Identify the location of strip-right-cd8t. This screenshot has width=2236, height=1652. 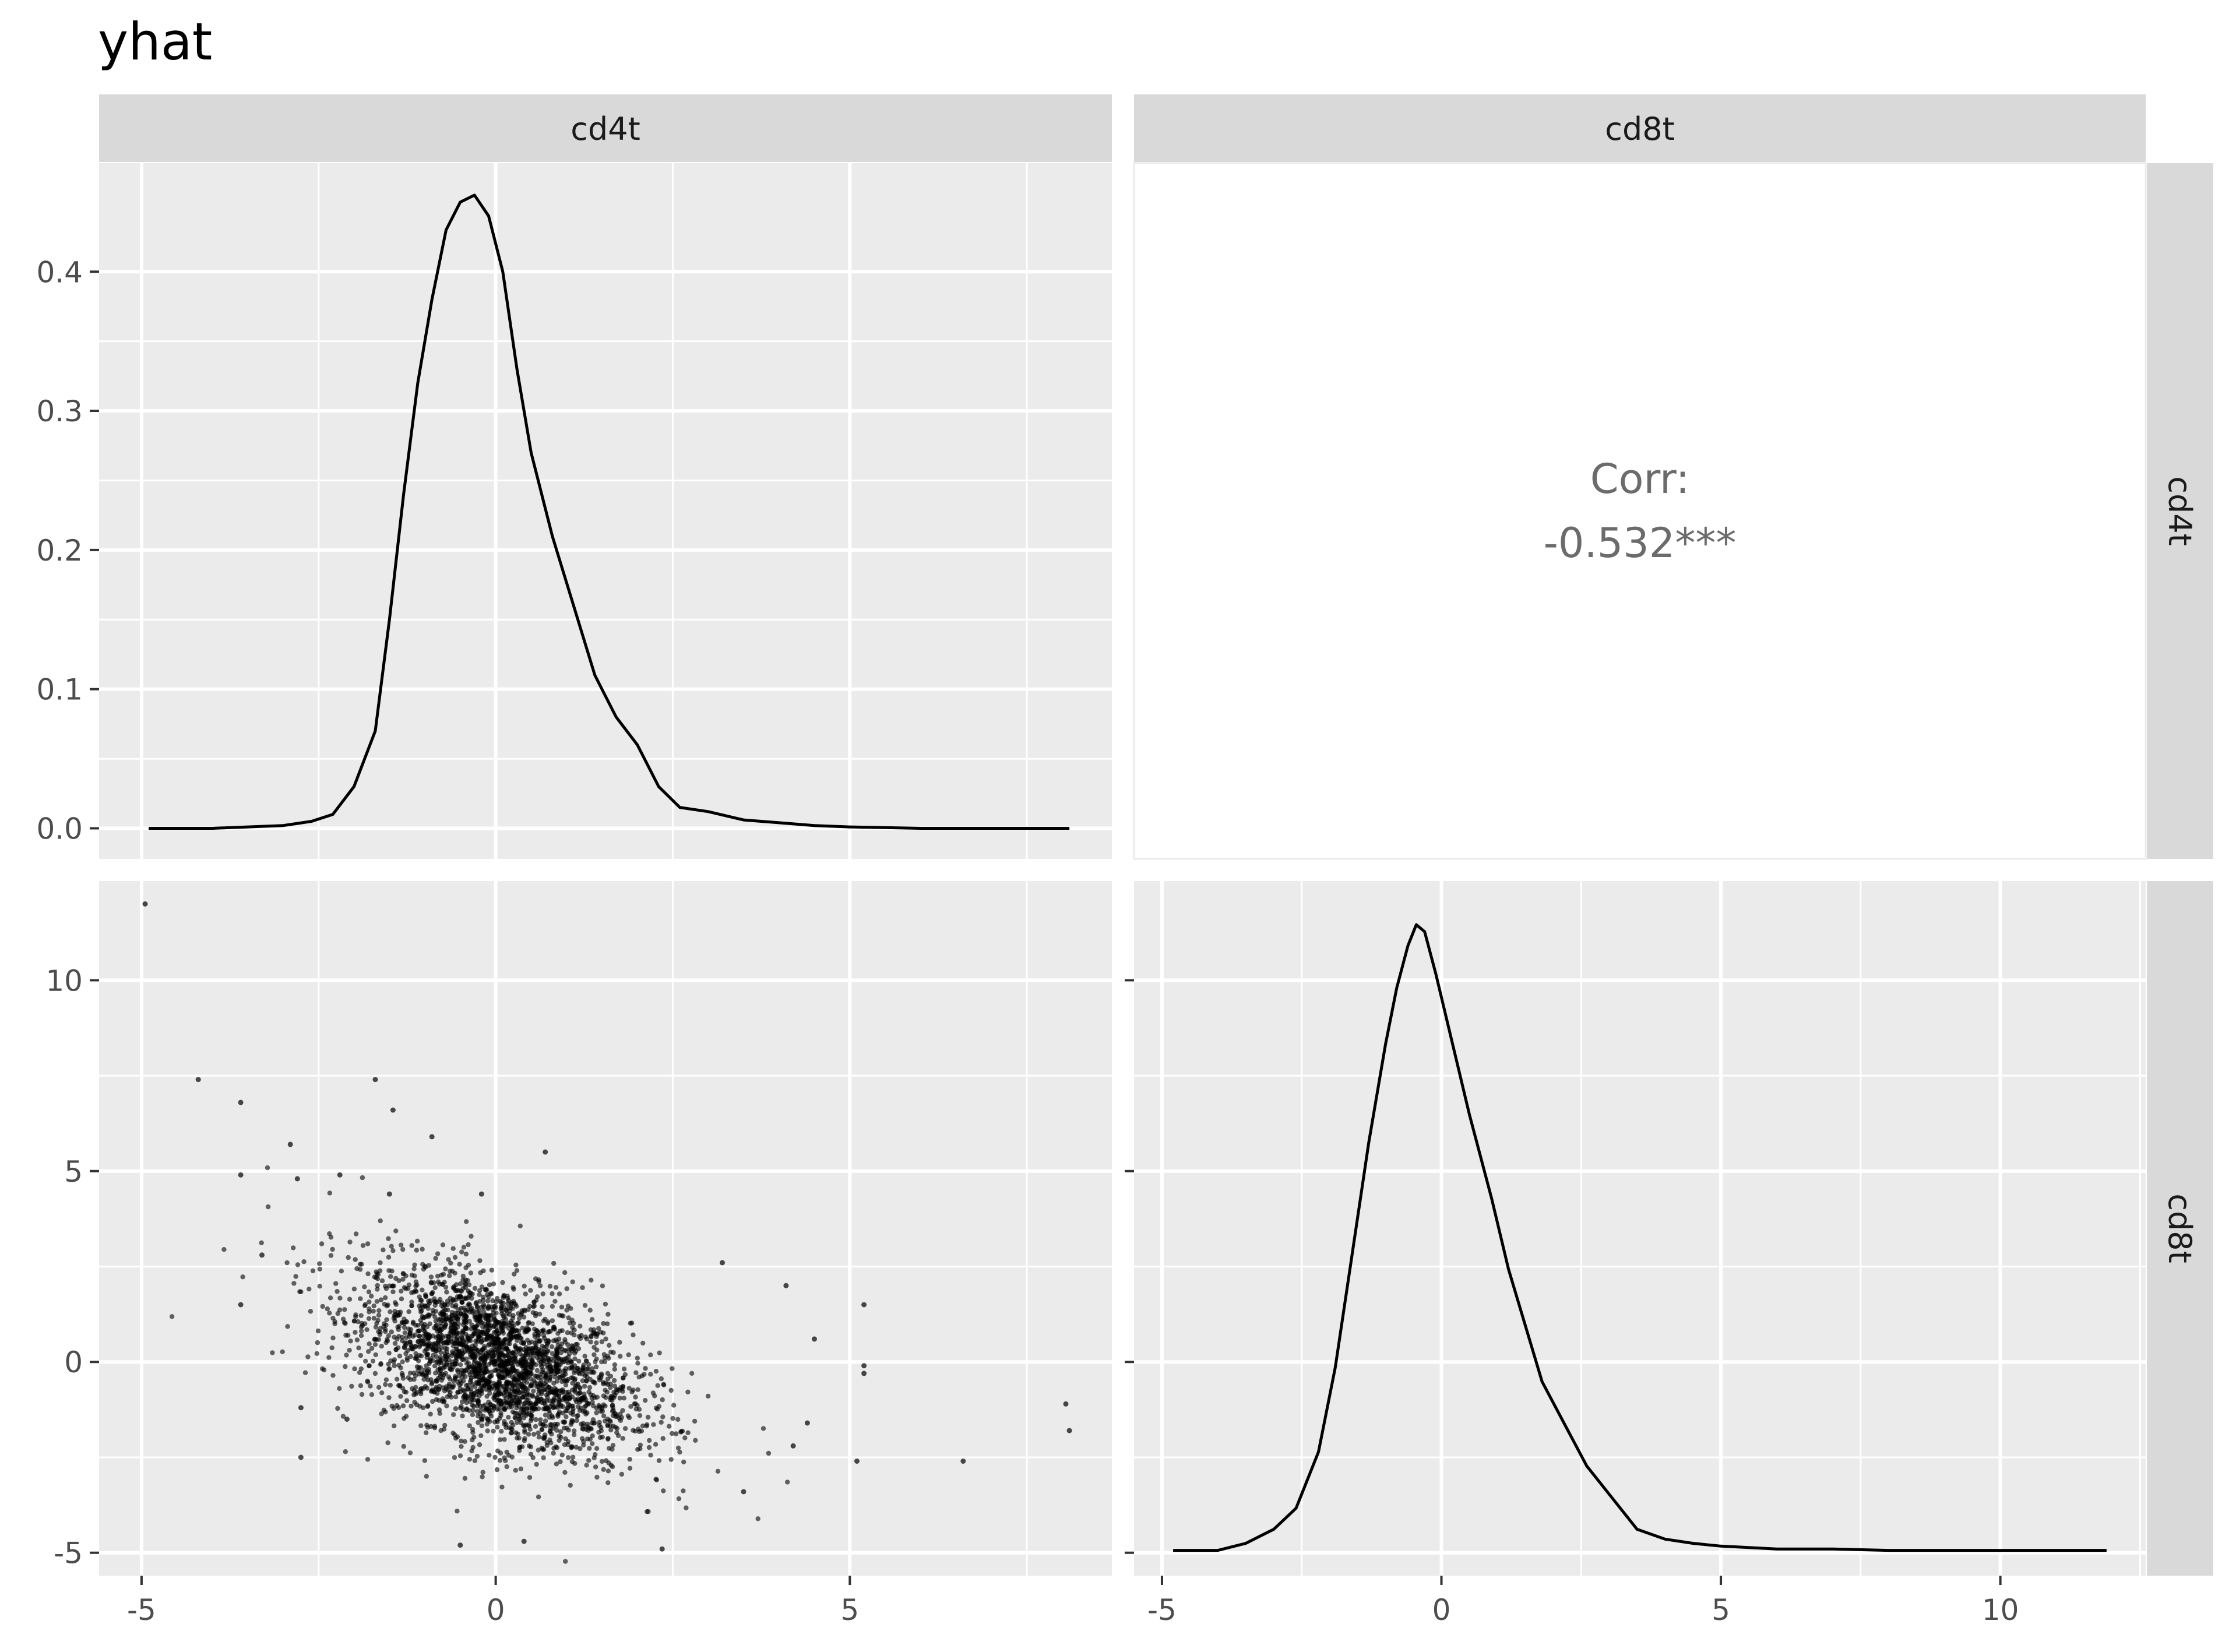
(2180, 1228).